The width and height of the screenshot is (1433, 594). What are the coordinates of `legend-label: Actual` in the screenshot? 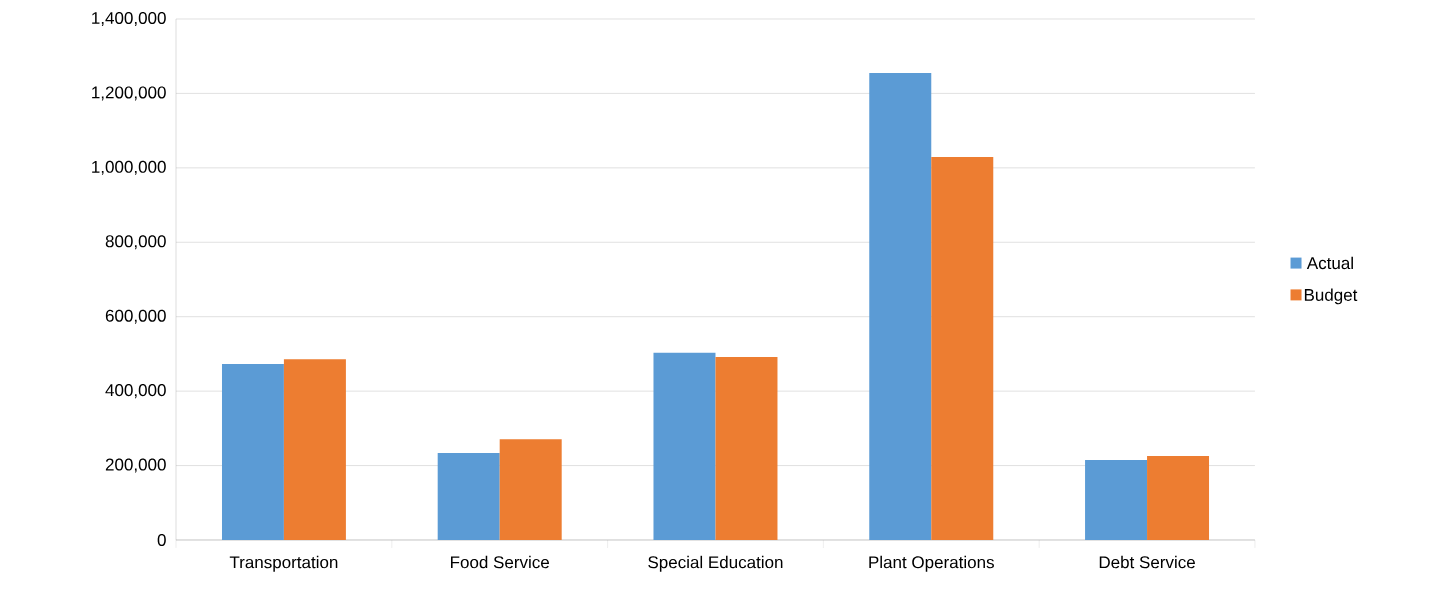 It's located at (1329, 263).